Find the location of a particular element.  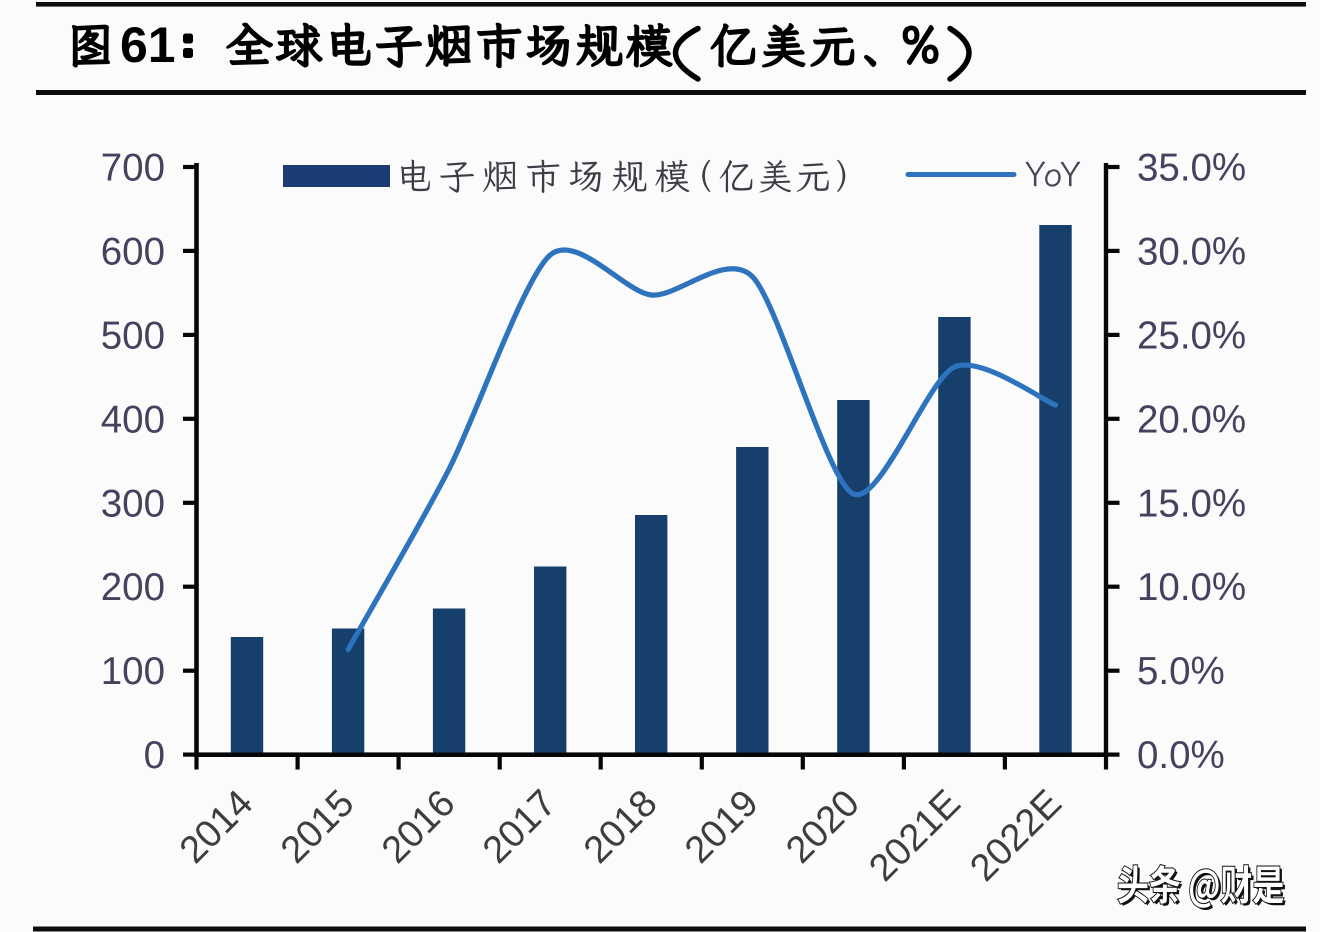

svg-text: 25.0% is located at coordinates (1191, 335).